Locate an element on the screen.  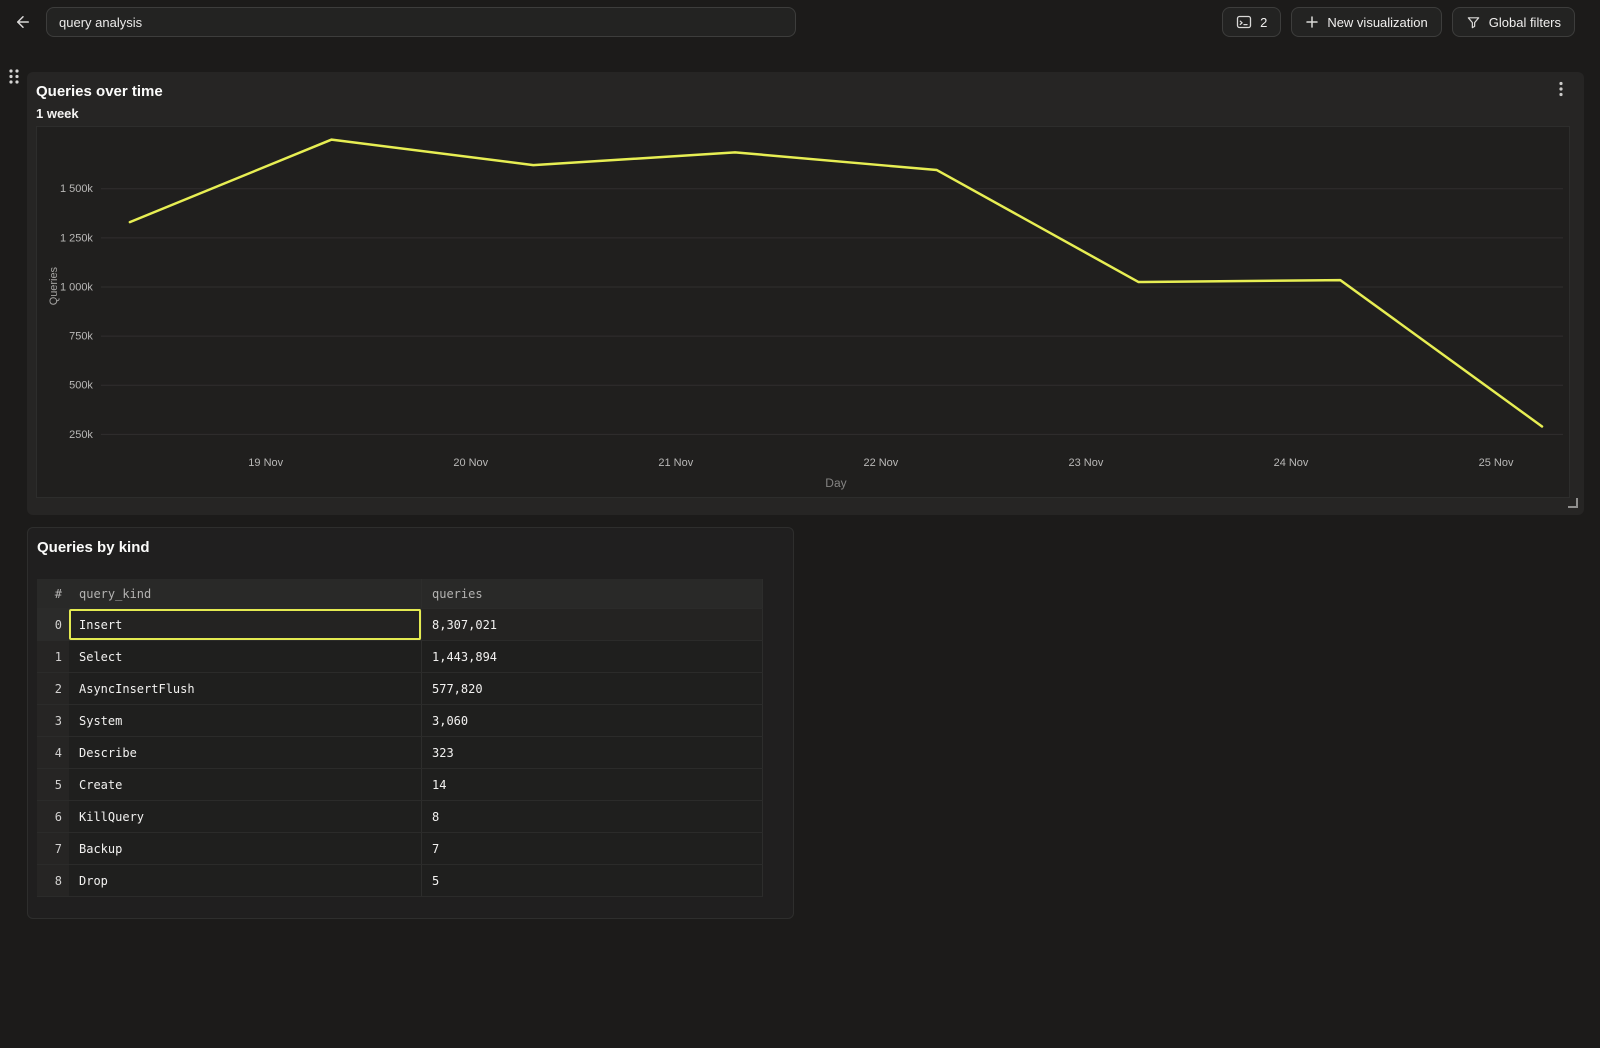
console-count-button: 2 is located at coordinates (1252, 22).